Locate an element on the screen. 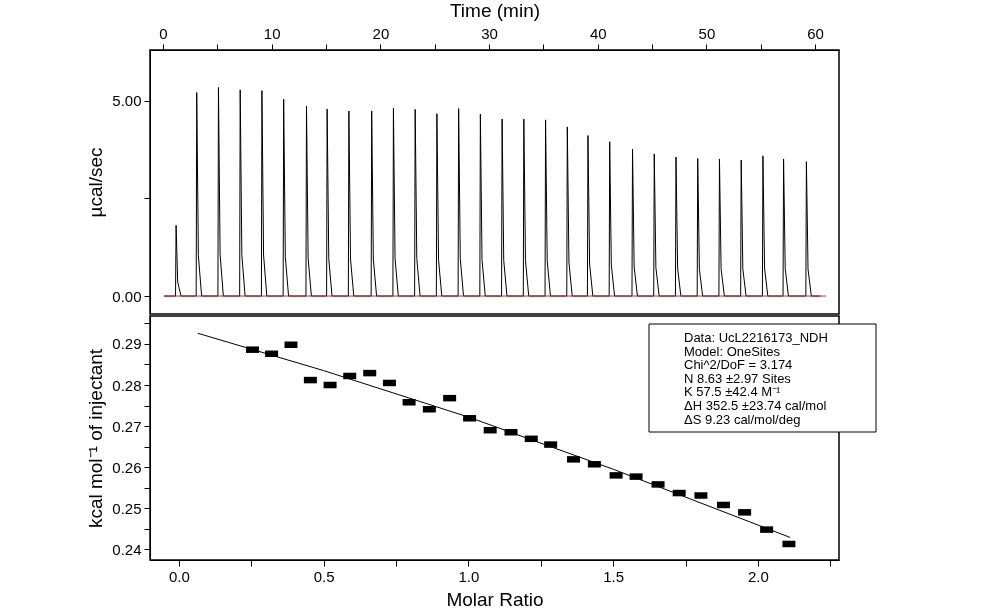 The height and width of the screenshot is (609, 1002). annotation: ΔS 9.23 cal/mol/deg is located at coordinates (742, 419).